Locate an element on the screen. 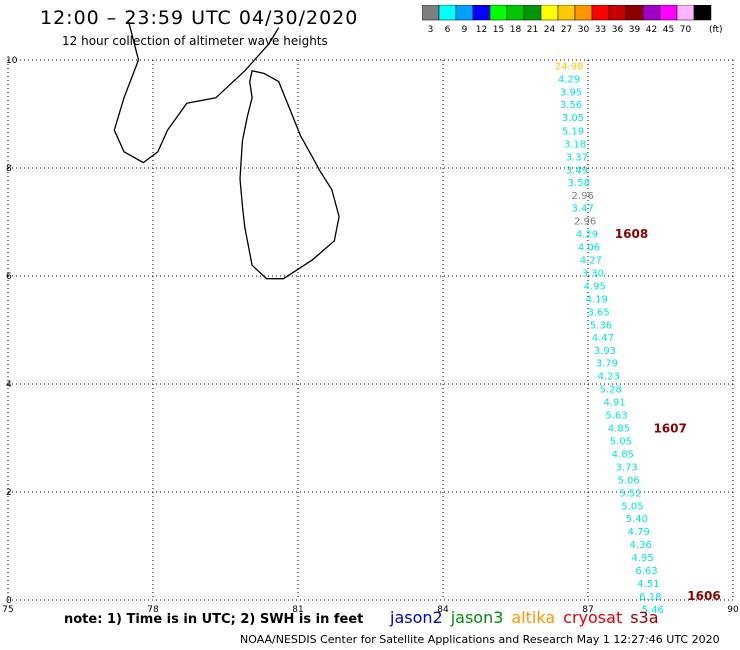  lat-tick-label: 2 is located at coordinates (9, 493).